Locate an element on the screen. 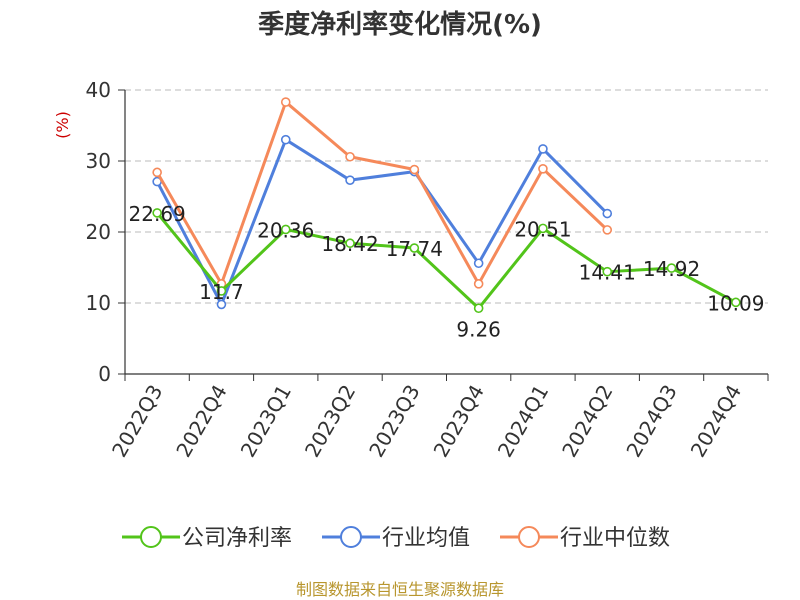  x-tick-label: 2022Q4 is located at coordinates (201, 421).